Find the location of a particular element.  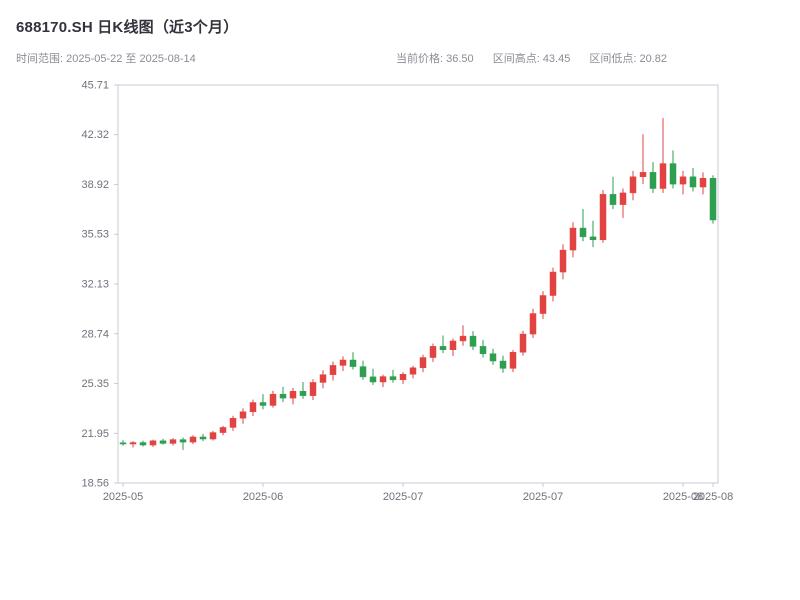

y-tick-label: 32.13 is located at coordinates (95, 285).